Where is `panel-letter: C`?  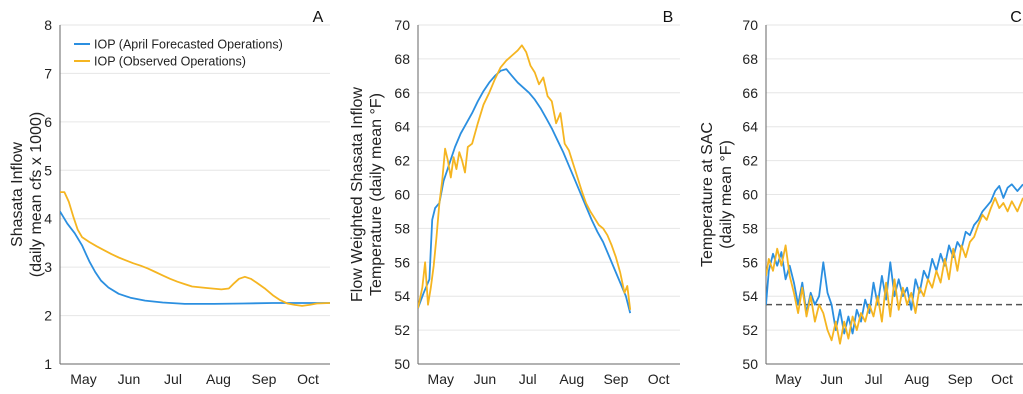 panel-letter: C is located at coordinates (1016, 17).